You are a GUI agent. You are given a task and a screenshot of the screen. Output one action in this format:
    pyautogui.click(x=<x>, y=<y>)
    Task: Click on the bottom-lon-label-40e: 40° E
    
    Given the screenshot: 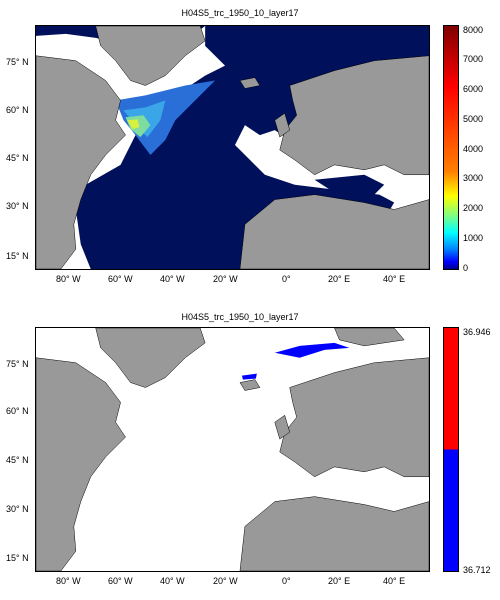 What is the action you would take?
    pyautogui.click(x=394, y=581)
    